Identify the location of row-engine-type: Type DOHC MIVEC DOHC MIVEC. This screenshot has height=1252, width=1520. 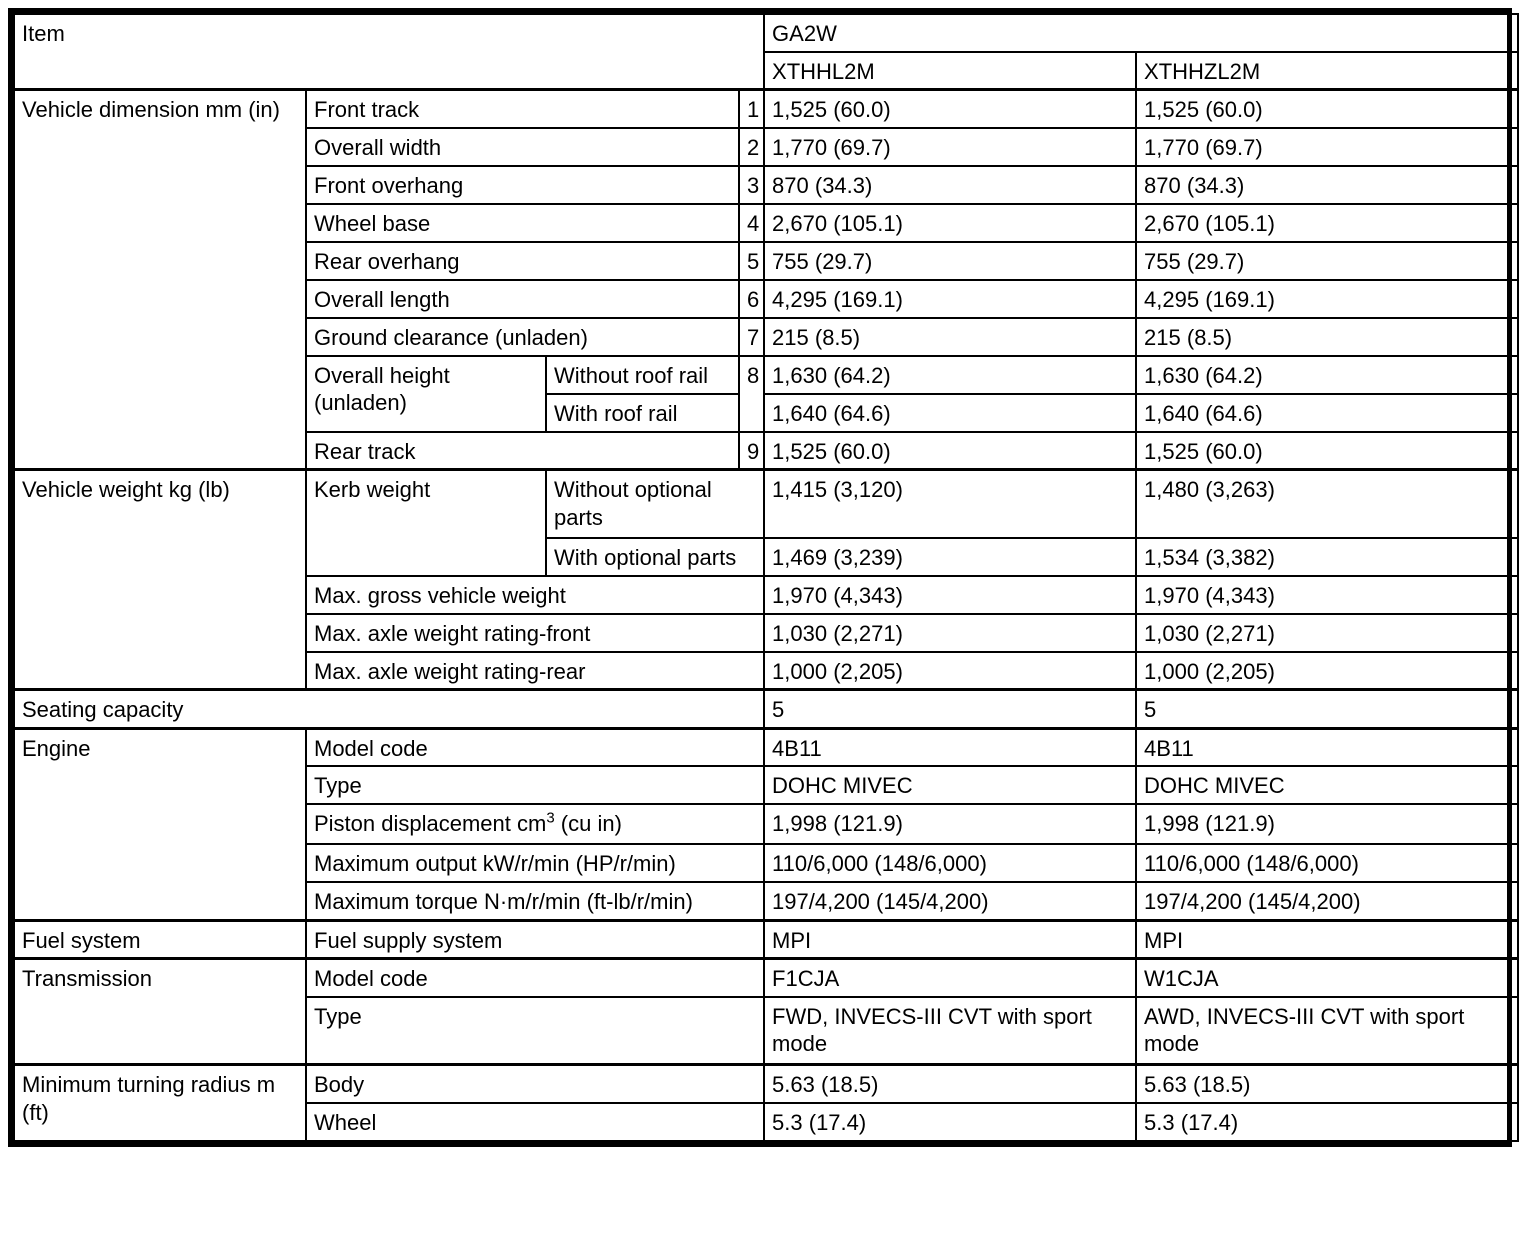
(767, 785).